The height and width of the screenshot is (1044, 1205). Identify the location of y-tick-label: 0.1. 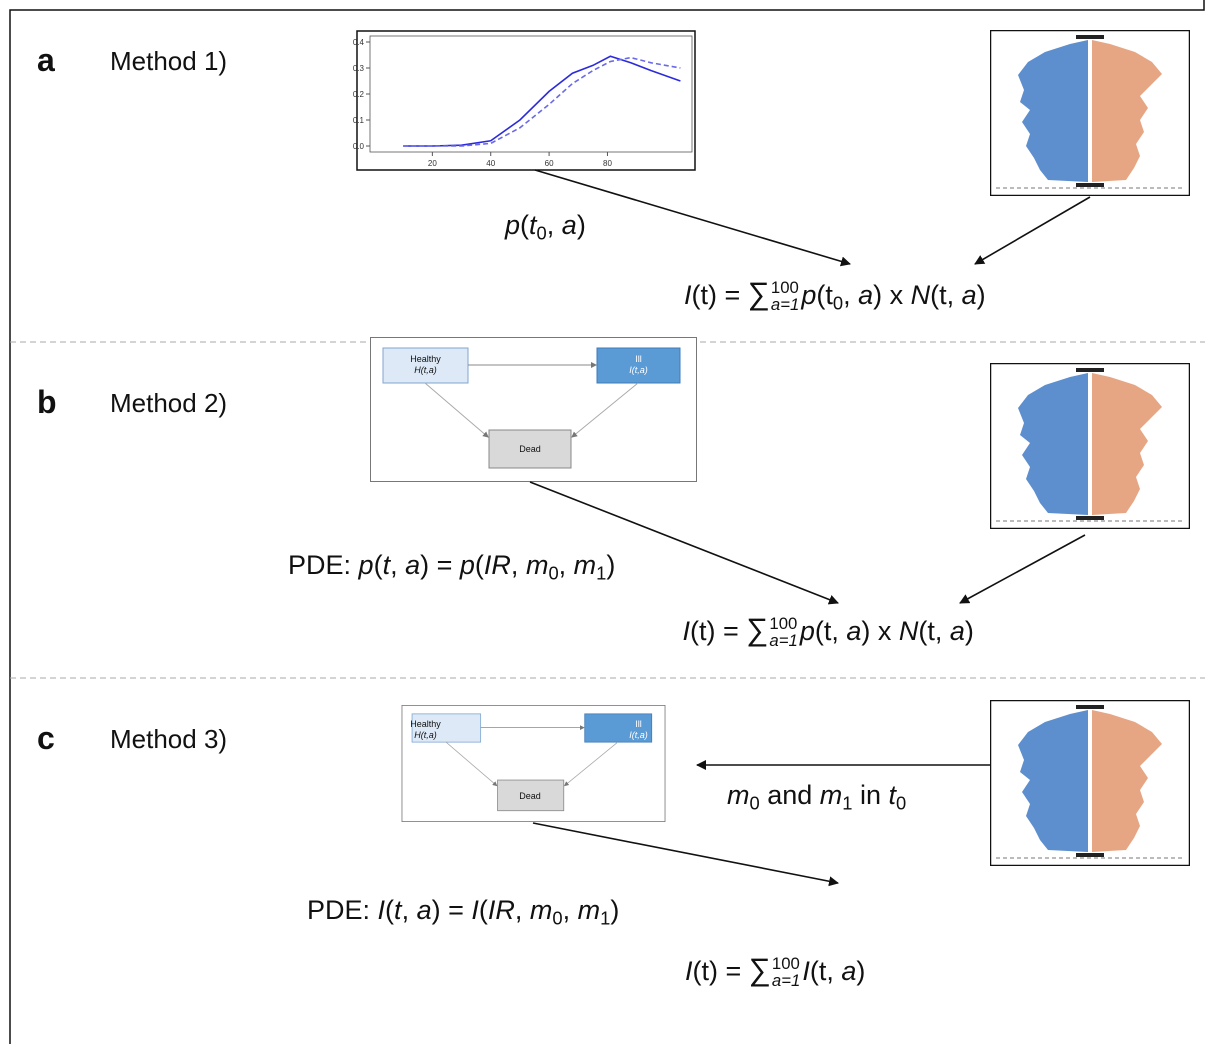
(359, 120).